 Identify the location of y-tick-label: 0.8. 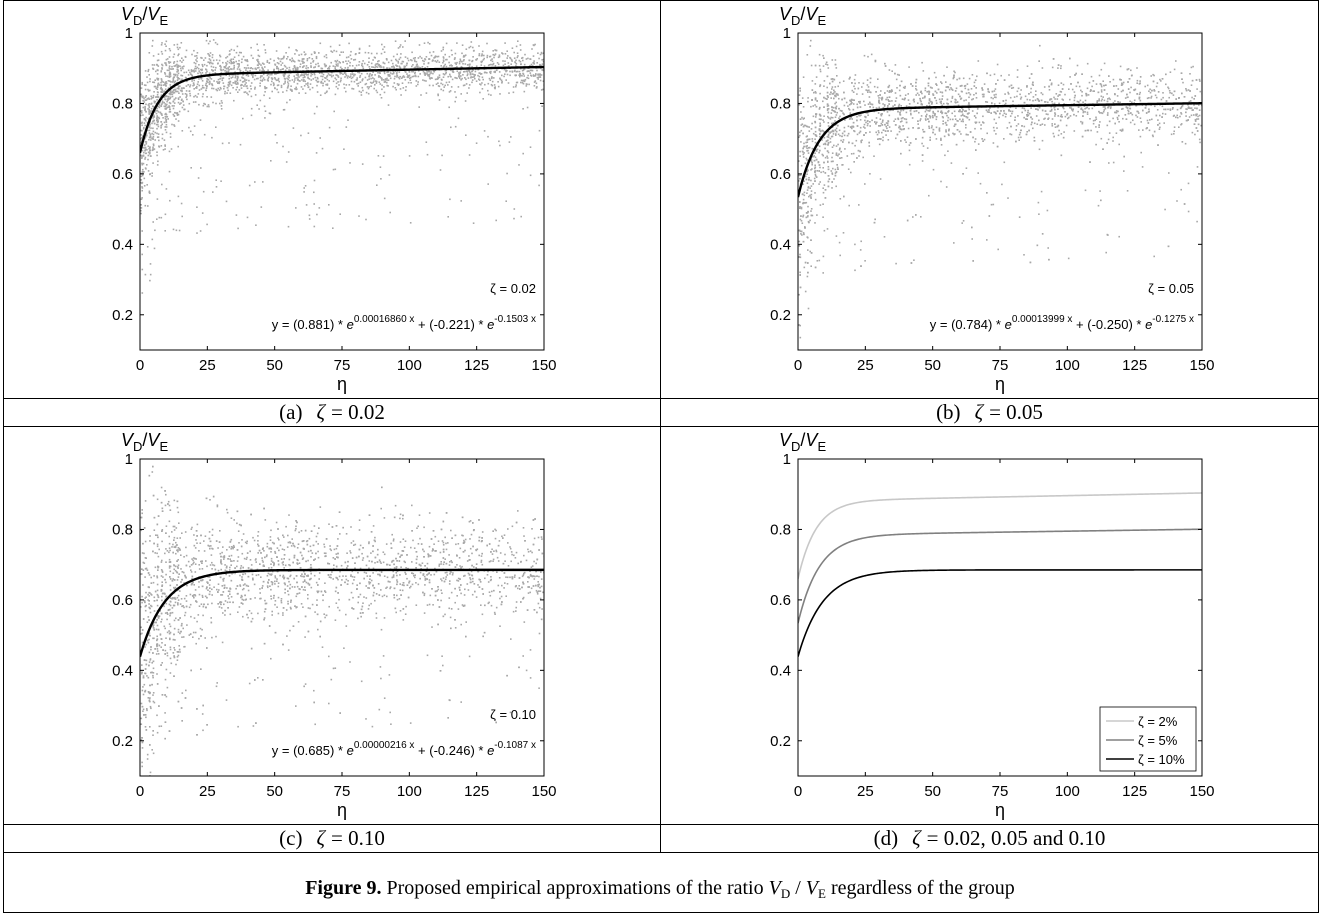
(122, 103).